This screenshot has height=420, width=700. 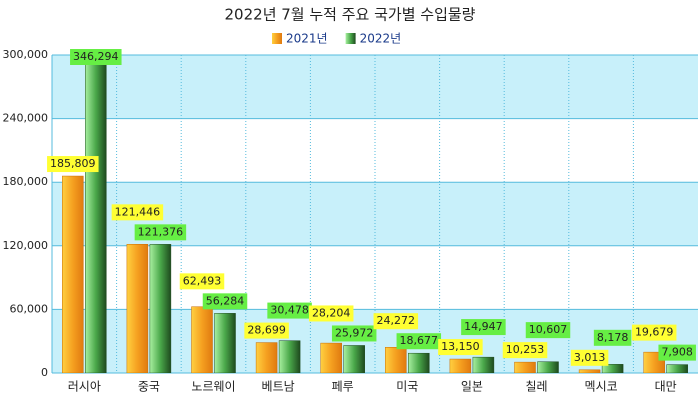 I want to click on value-label: 10,253, so click(x=525, y=349).